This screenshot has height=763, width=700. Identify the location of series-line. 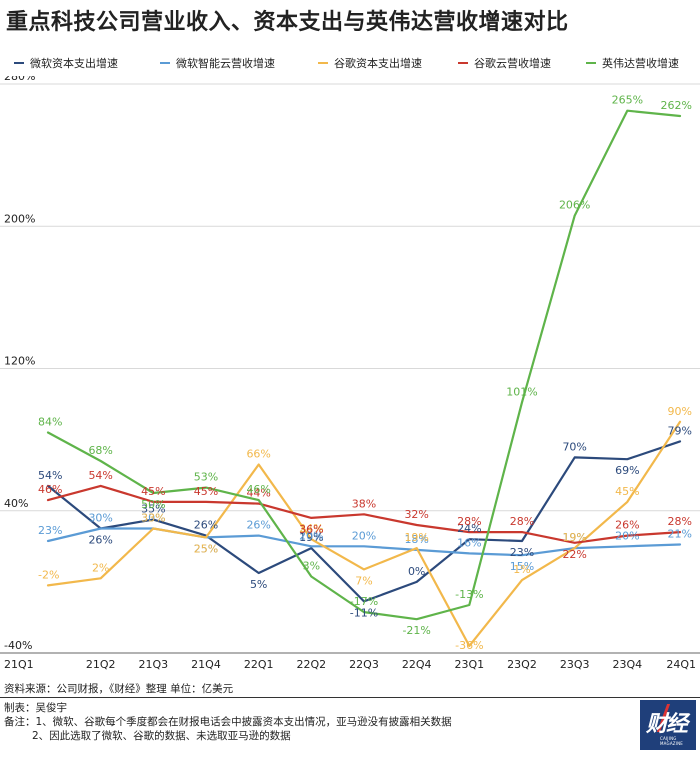
(364, 514).